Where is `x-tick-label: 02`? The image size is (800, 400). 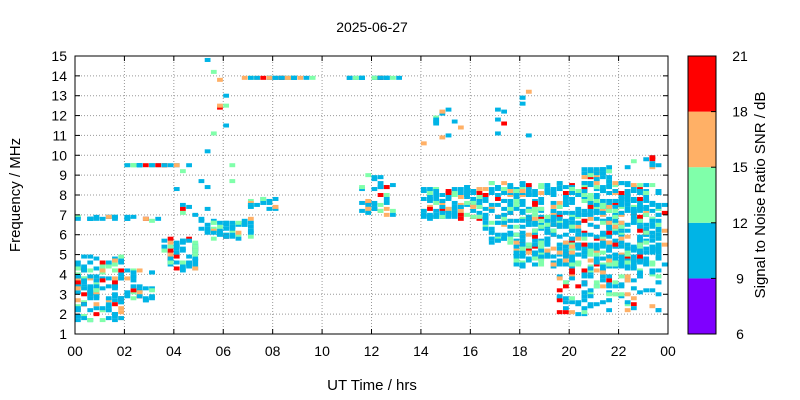 x-tick-label: 02 is located at coordinates (125, 351).